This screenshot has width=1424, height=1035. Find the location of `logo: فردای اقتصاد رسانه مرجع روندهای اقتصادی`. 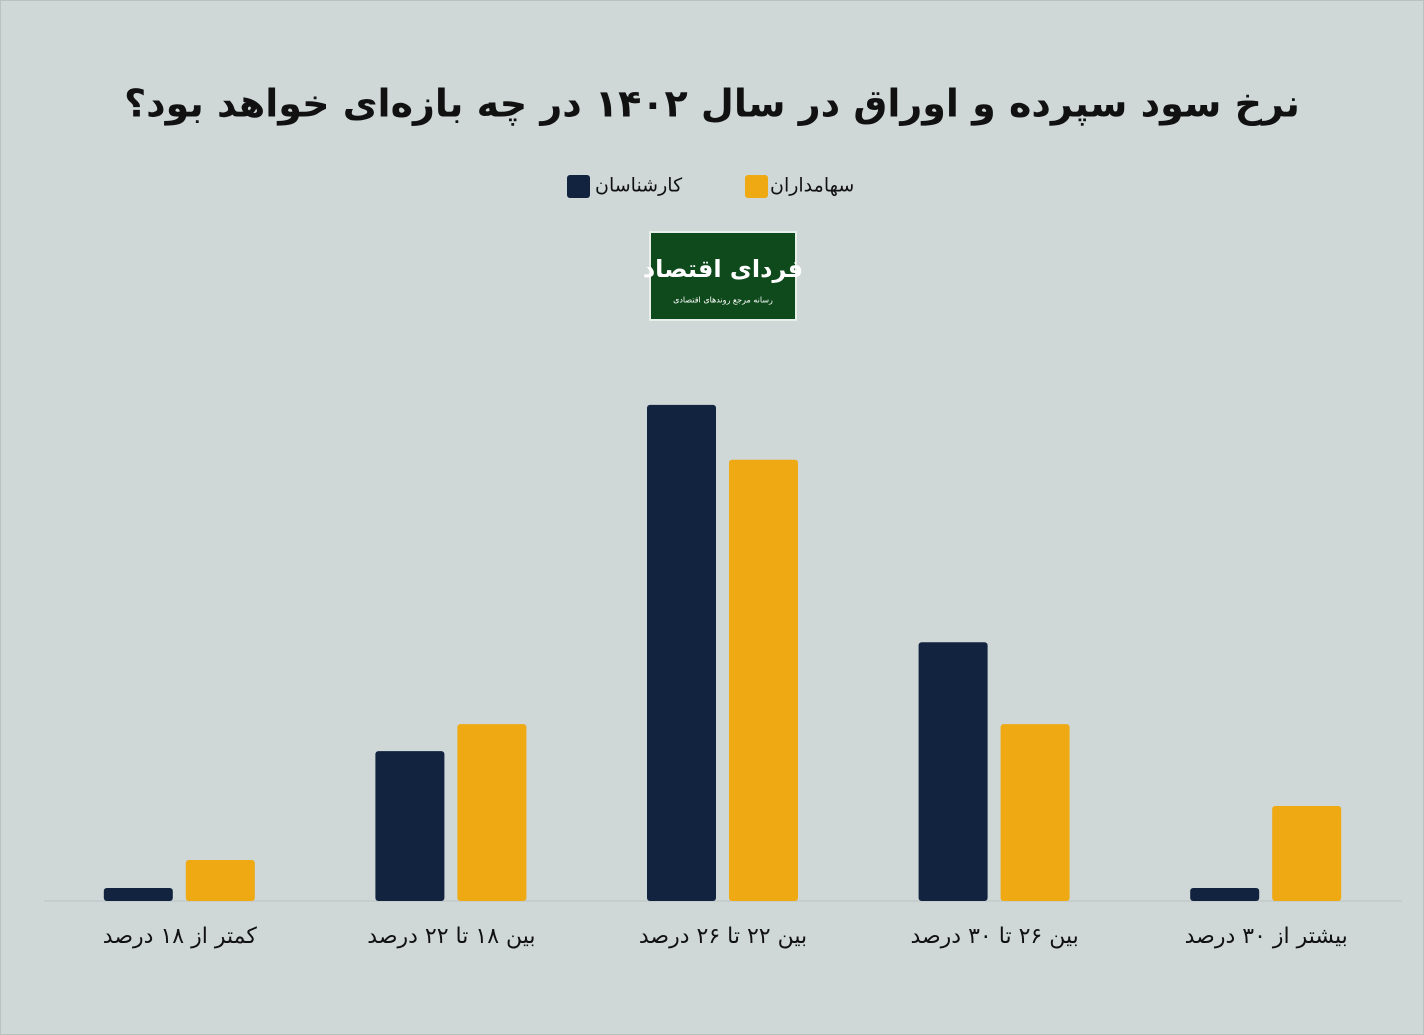

logo: فردای اقتصاد رسانه مرجع روندهای اقتصادی is located at coordinates (723, 276).